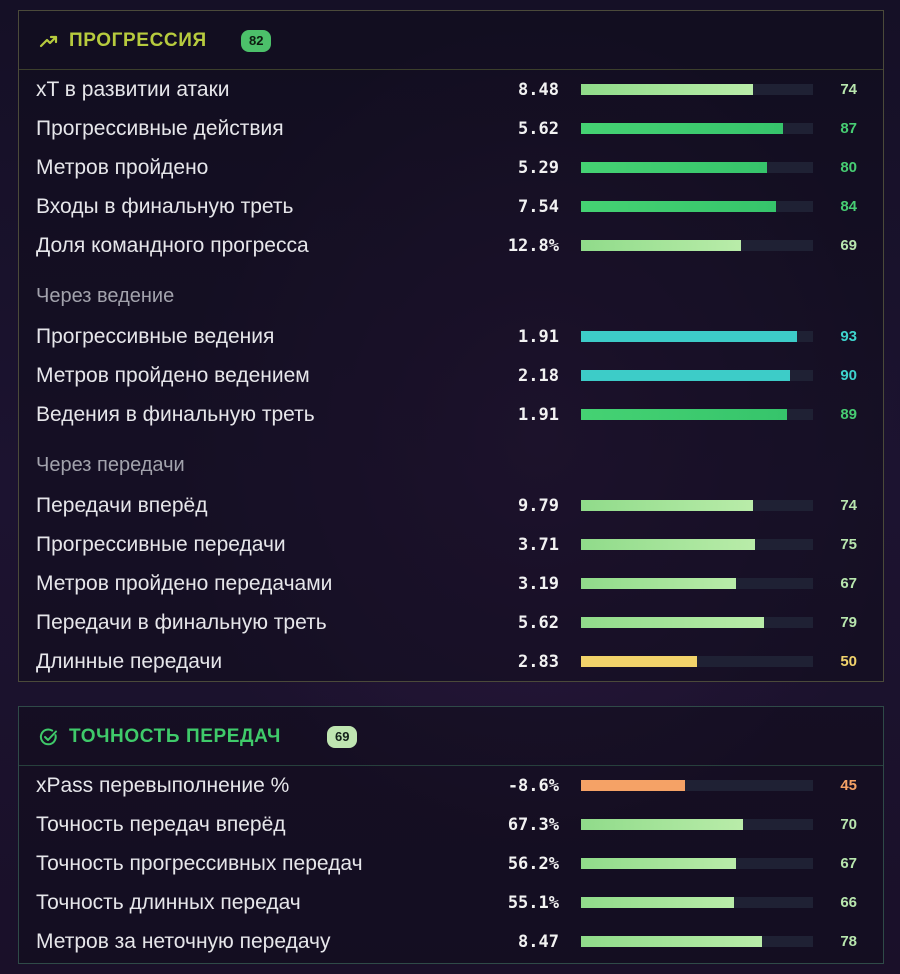  I want to click on stat-label: Доля командного прогресса, so click(172, 245).